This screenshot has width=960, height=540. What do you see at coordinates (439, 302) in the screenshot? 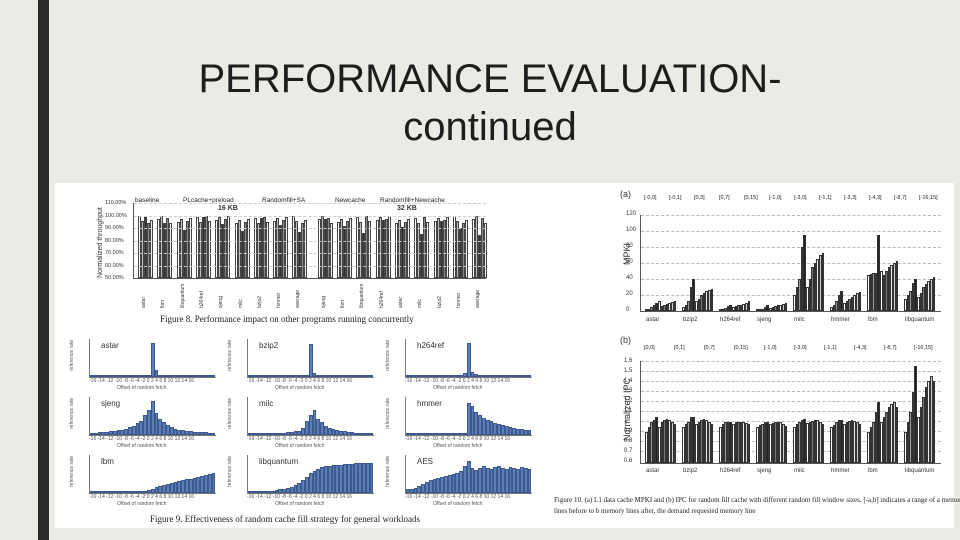
I see `fig8-x-tick: bzip2` at bounding box center [439, 302].